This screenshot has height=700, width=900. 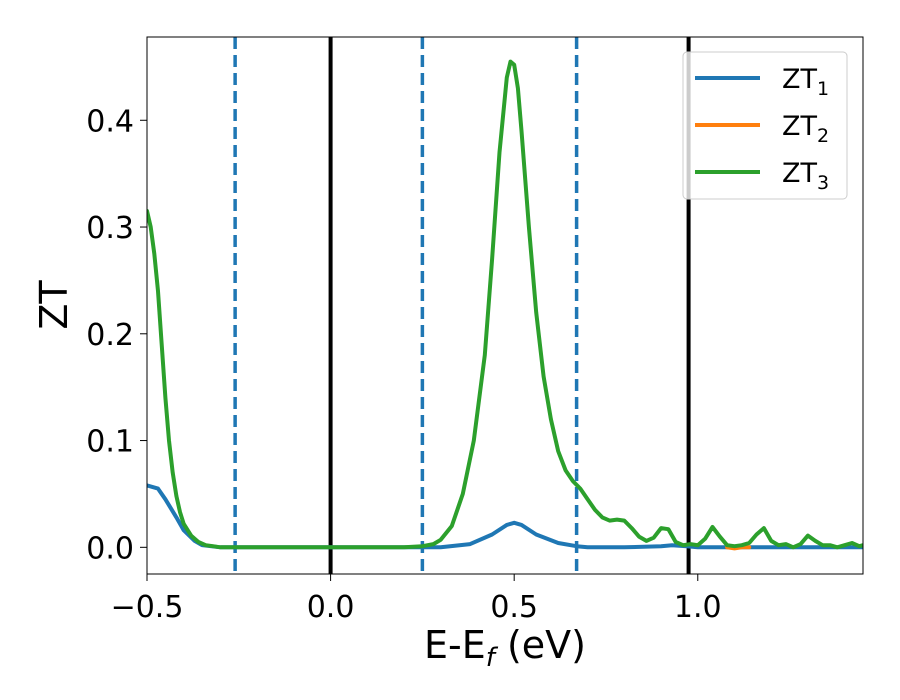 What do you see at coordinates (147, 607) in the screenshot?
I see `x-tick-label: −0.5` at bounding box center [147, 607].